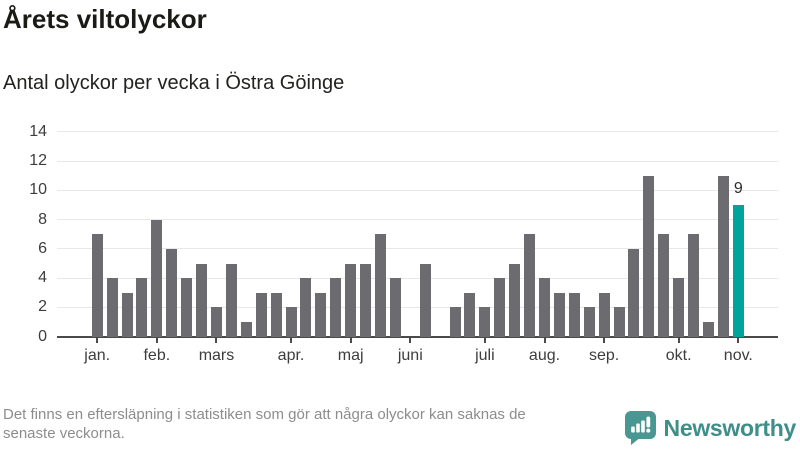  What do you see at coordinates (640, 428) in the screenshot?
I see `newsworthy-icon` at bounding box center [640, 428].